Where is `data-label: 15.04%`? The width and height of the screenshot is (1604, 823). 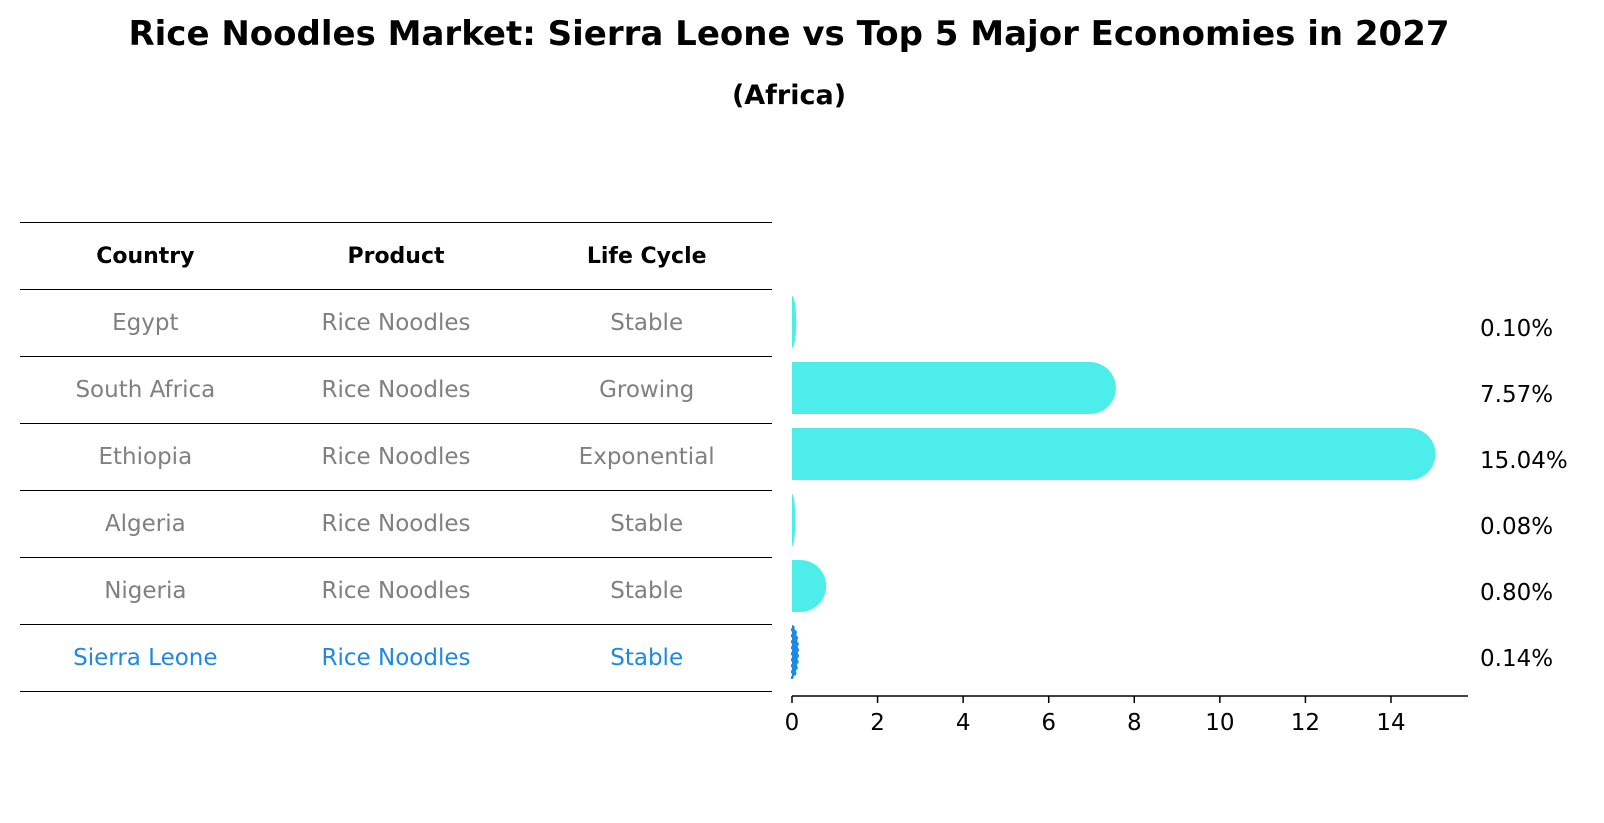
data-label: 15.04% is located at coordinates (1524, 461).